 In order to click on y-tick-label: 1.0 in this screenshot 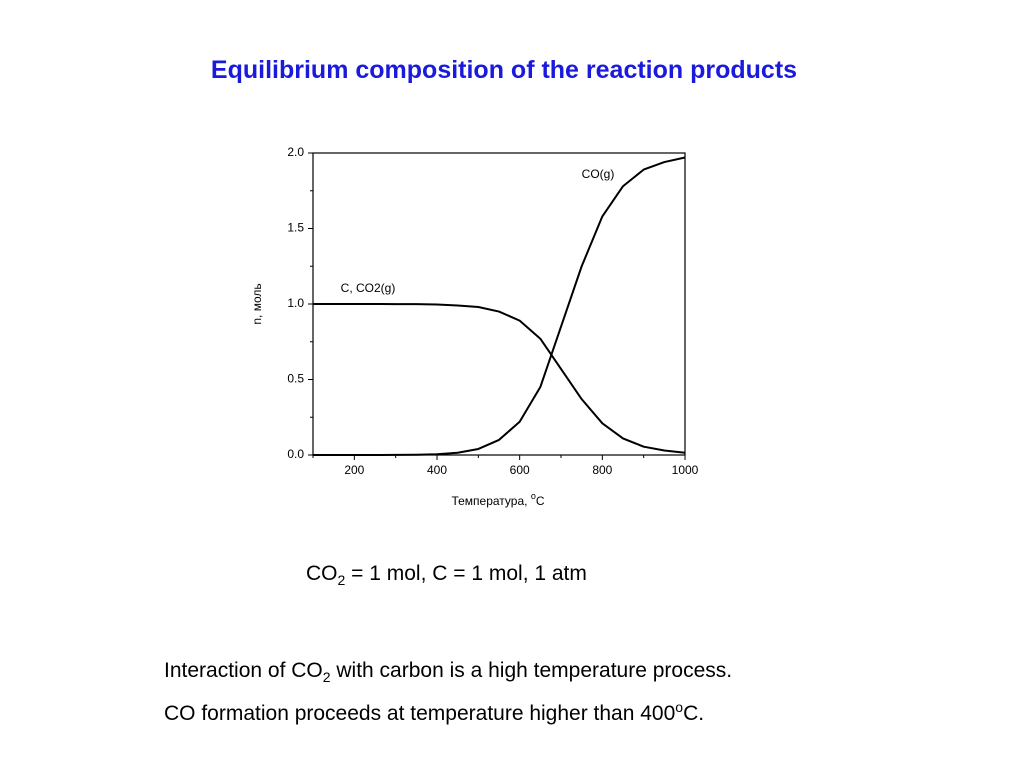, I will do `click(295, 303)`.